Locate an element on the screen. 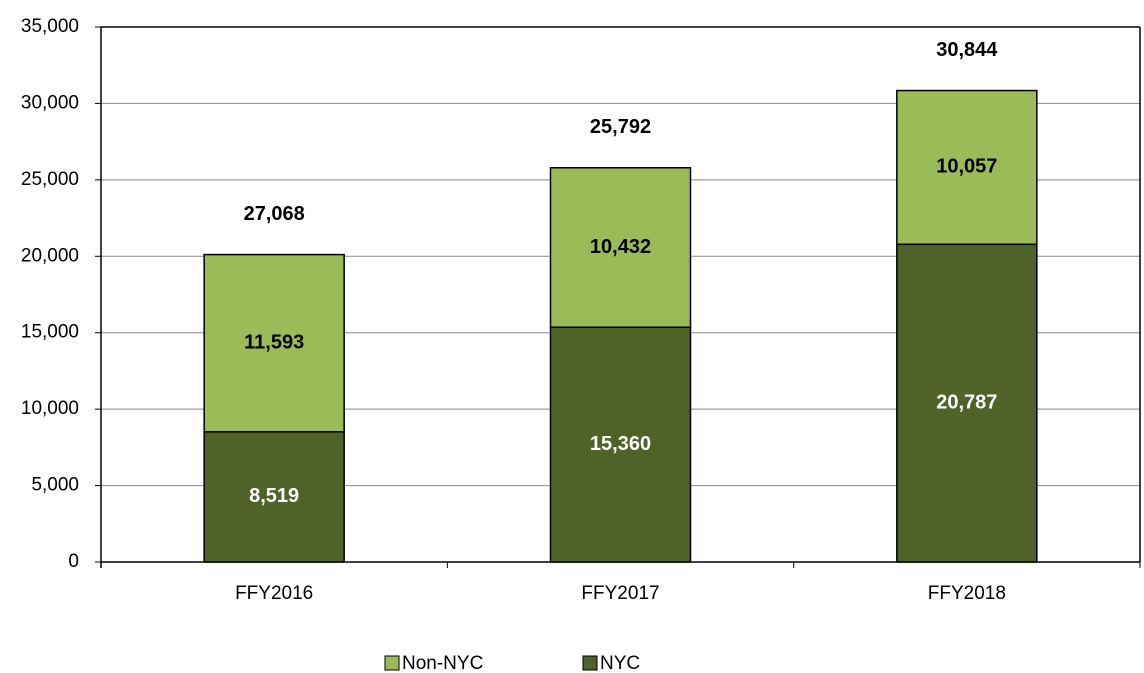 The width and height of the screenshot is (1144, 673). x-tick-label: FFY2017 is located at coordinates (620, 593).